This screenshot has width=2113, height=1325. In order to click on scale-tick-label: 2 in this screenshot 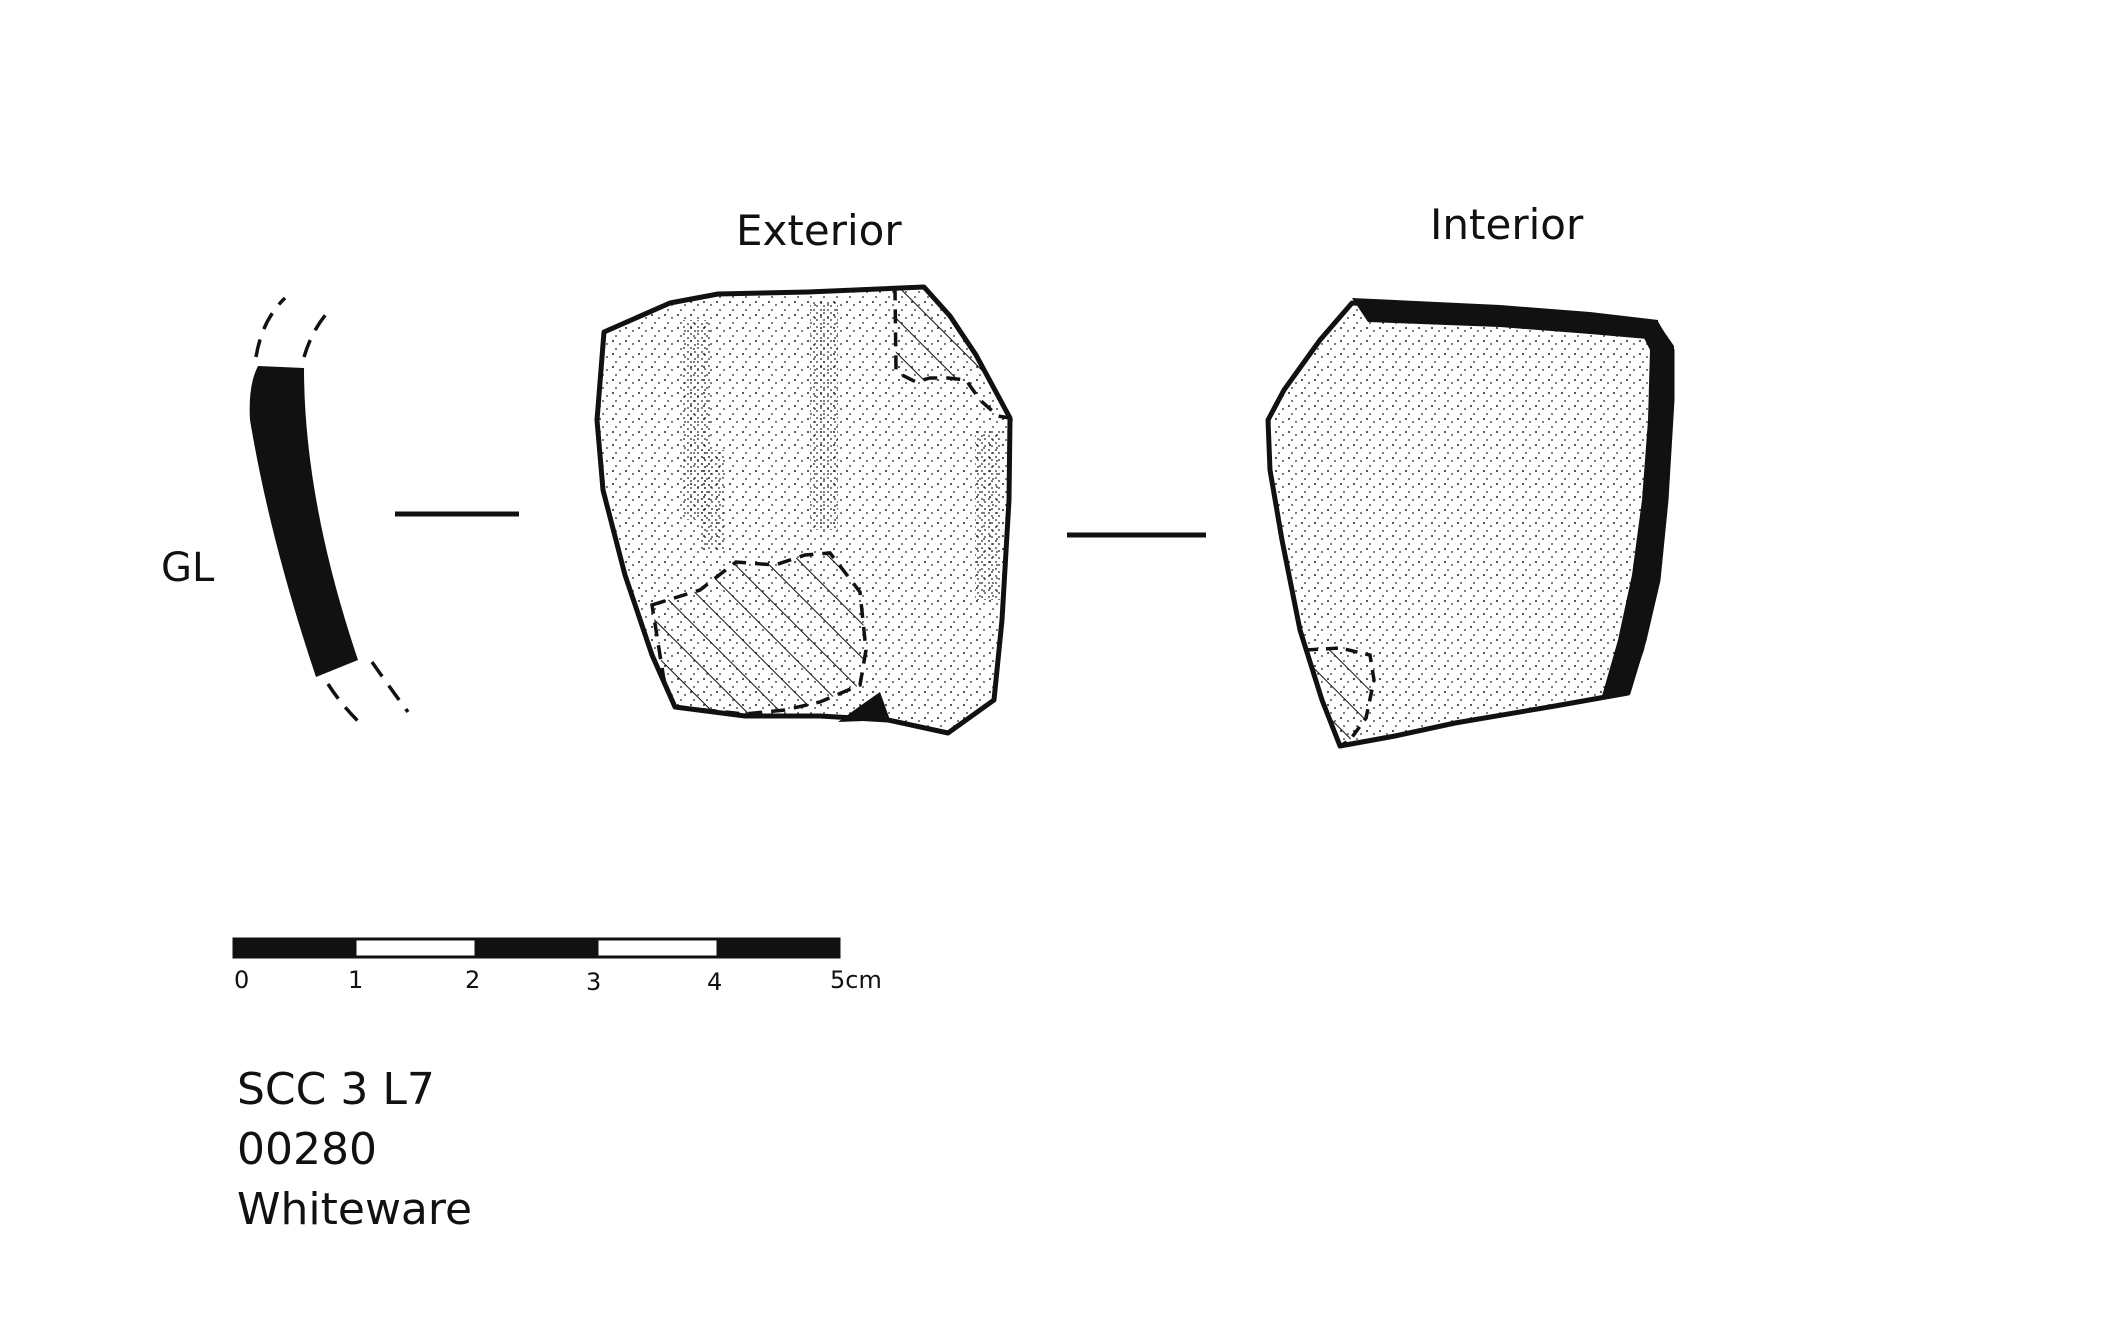, I will do `click(473, 980)`.